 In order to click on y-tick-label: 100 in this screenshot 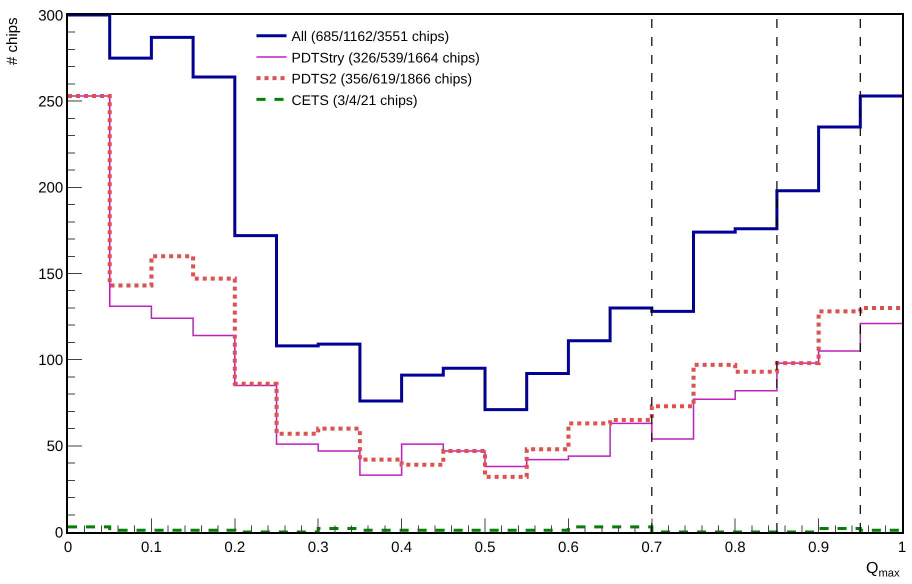, I will do `click(51, 360)`.